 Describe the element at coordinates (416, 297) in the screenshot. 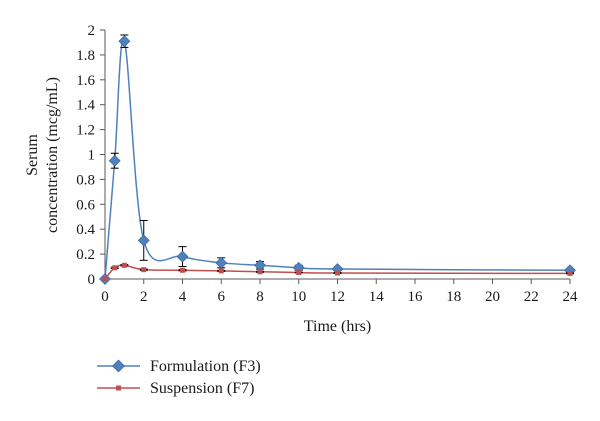

I see `x-tick-label: 16` at that location.